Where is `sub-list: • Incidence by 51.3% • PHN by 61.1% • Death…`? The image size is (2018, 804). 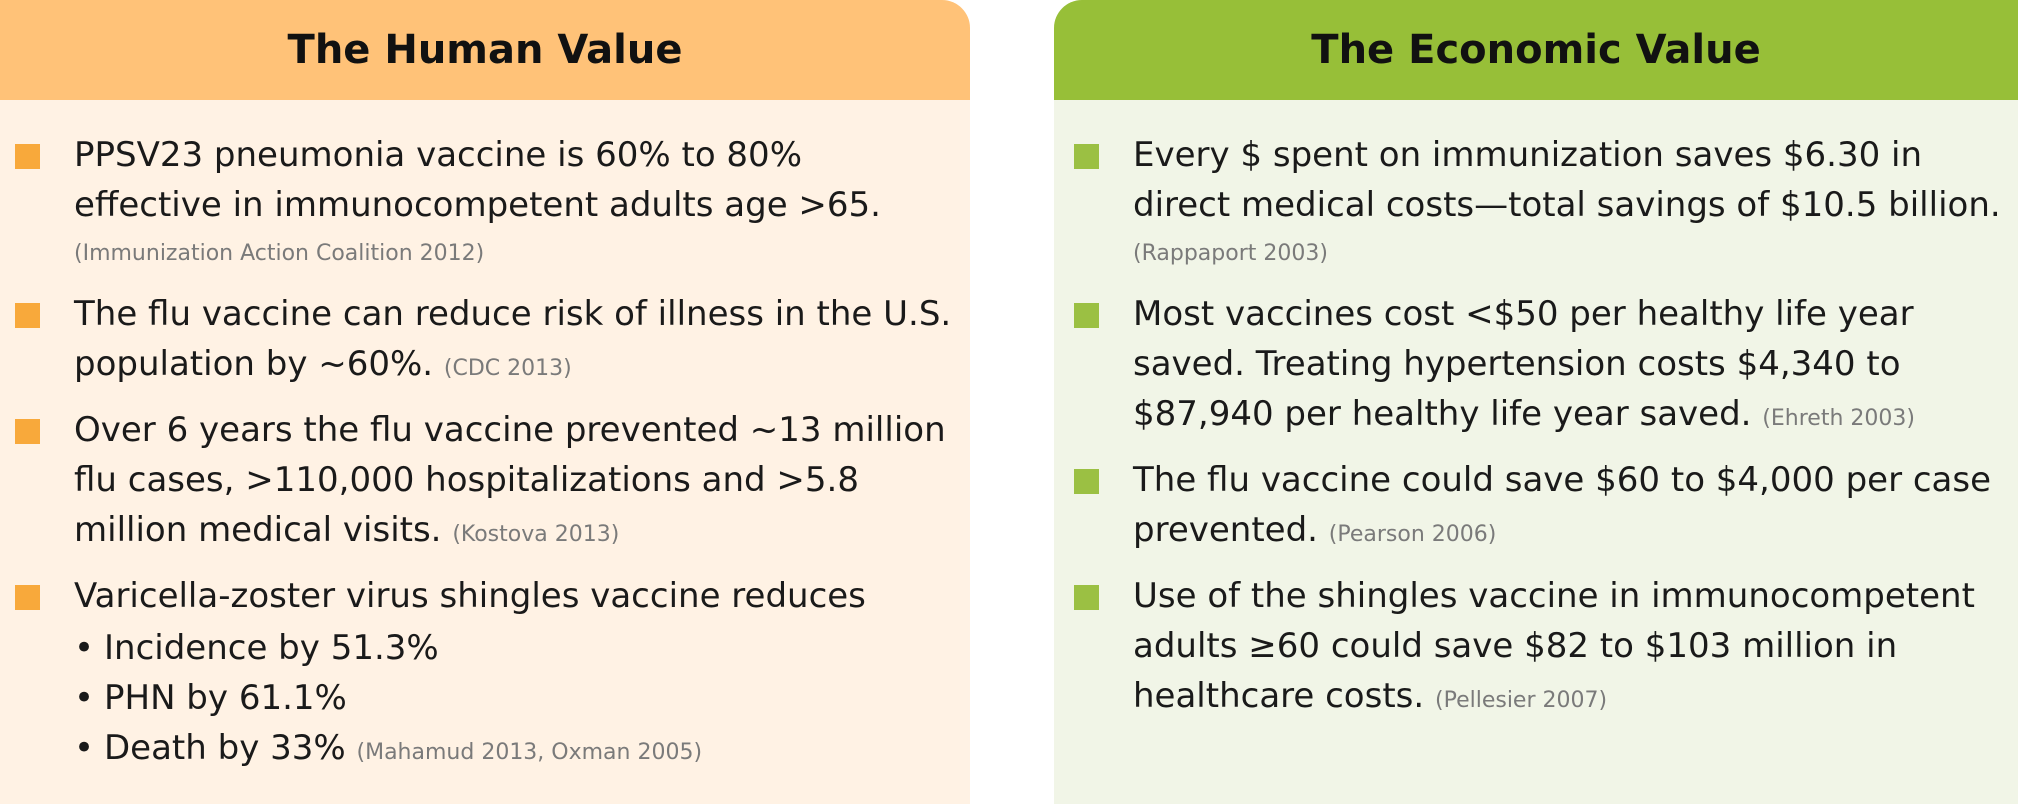 sub-list: • Incidence by 51.3% • PHN by 61.1% • Death… is located at coordinates (517, 699).